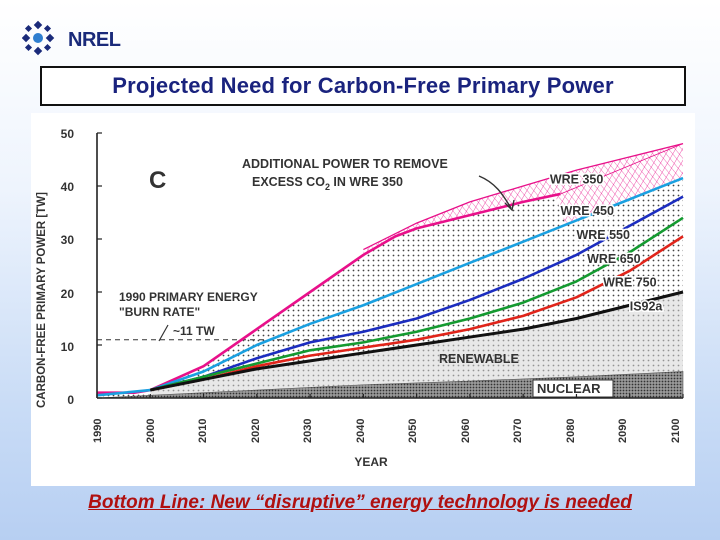 The image size is (720, 540). What do you see at coordinates (523, 196) in the screenshot?
I see `excess-co2-upper-line` at bounding box center [523, 196].